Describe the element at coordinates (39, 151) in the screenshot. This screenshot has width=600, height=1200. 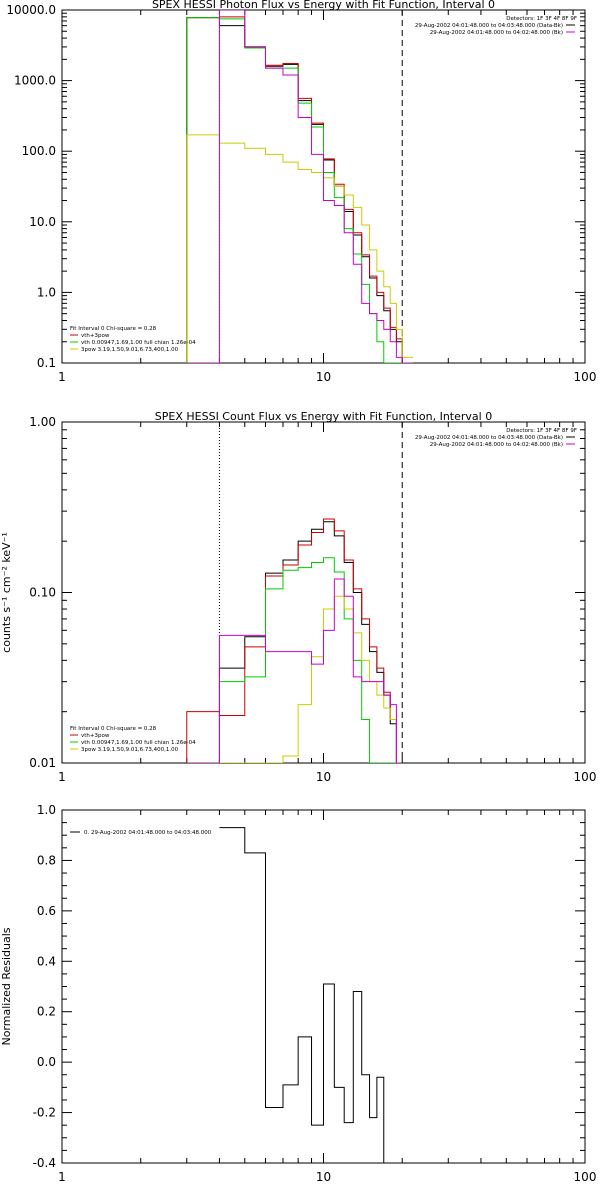
I see `y-tick-label: 100.0` at that location.